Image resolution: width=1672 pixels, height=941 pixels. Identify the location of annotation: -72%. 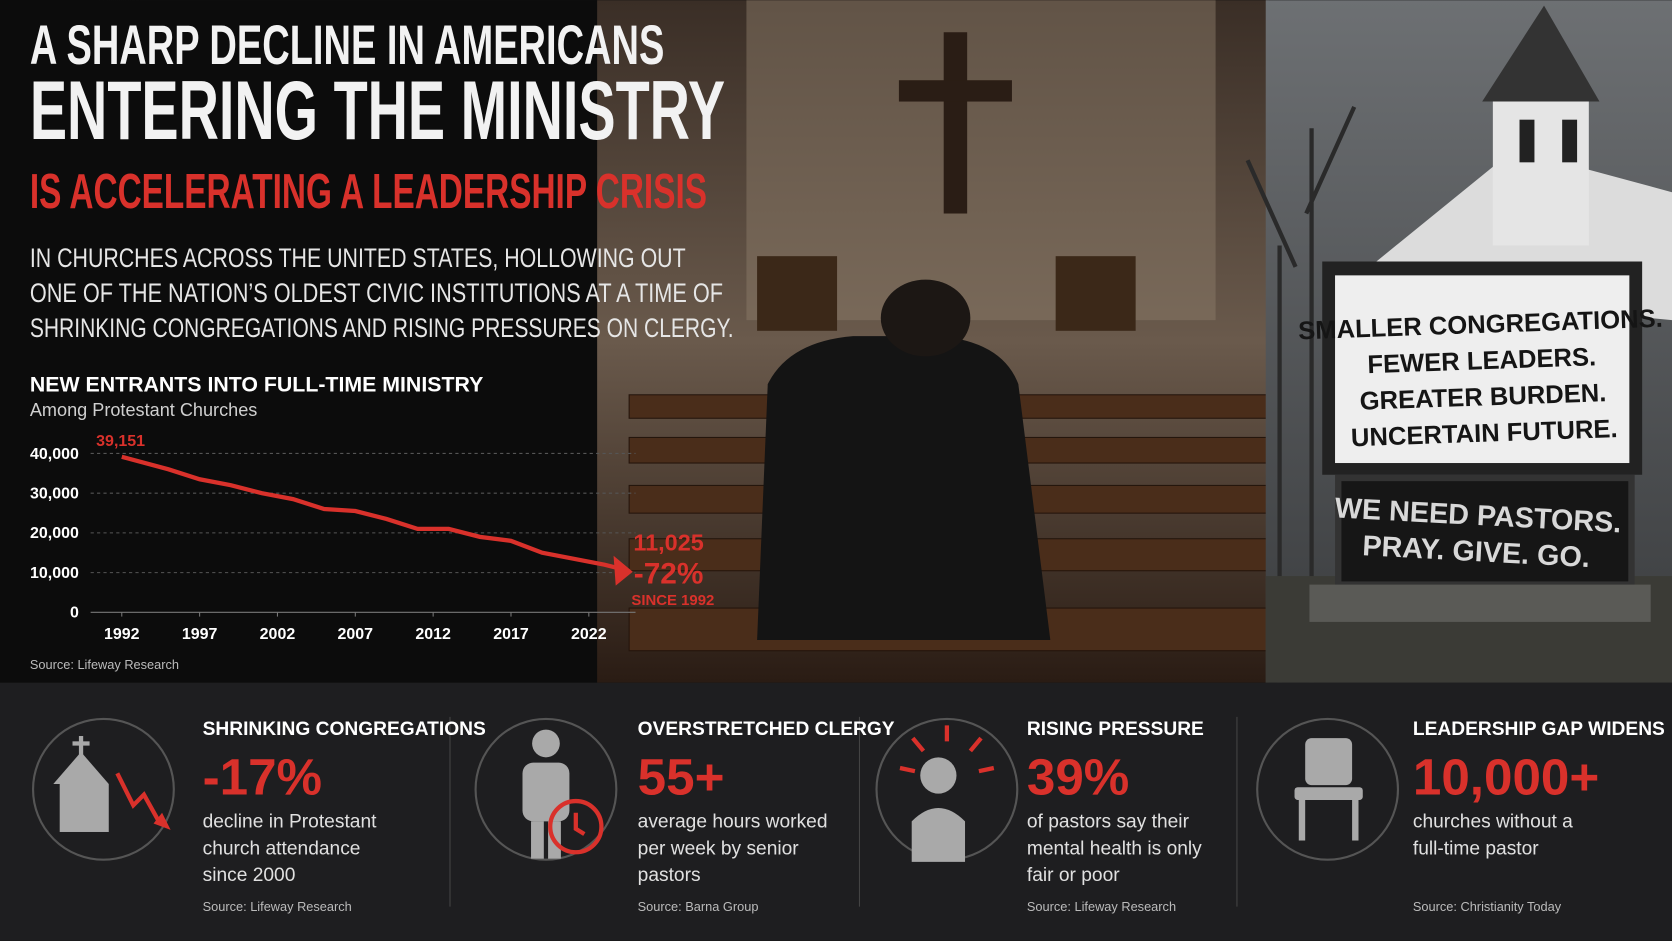
(669, 574).